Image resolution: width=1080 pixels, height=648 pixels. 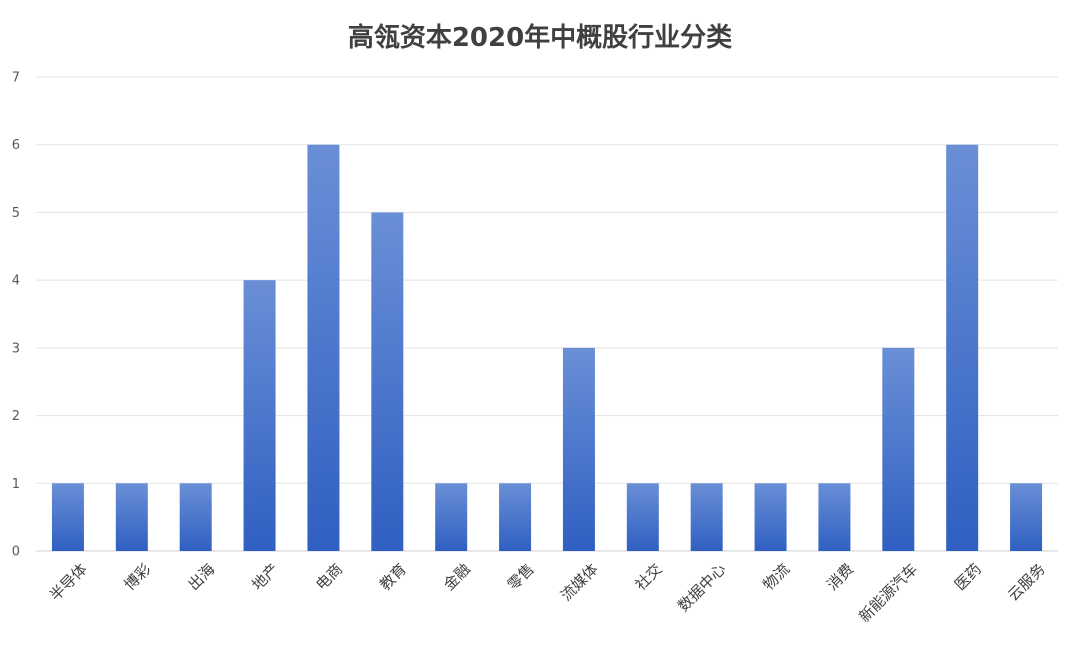 I want to click on x-tick-label: 社交, so click(x=649, y=577).